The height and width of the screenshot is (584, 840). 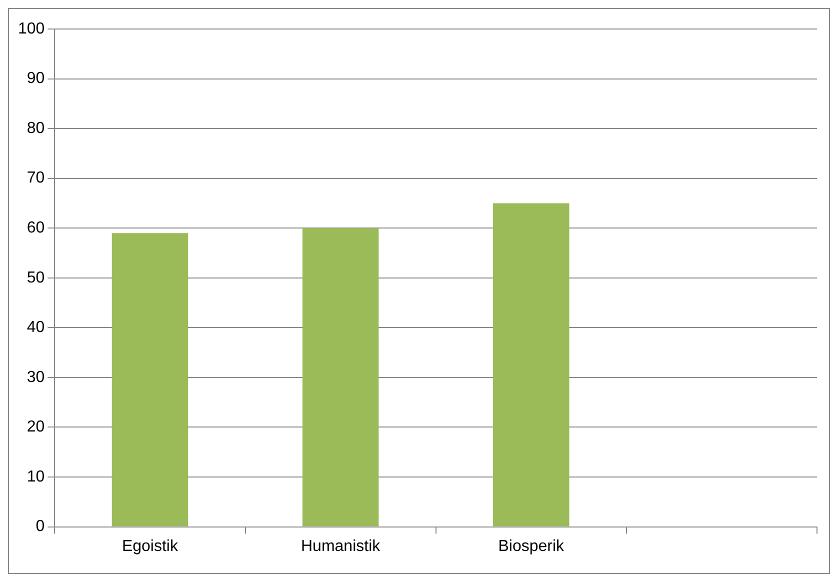 I want to click on y-tick-label: 70, so click(x=35, y=178).